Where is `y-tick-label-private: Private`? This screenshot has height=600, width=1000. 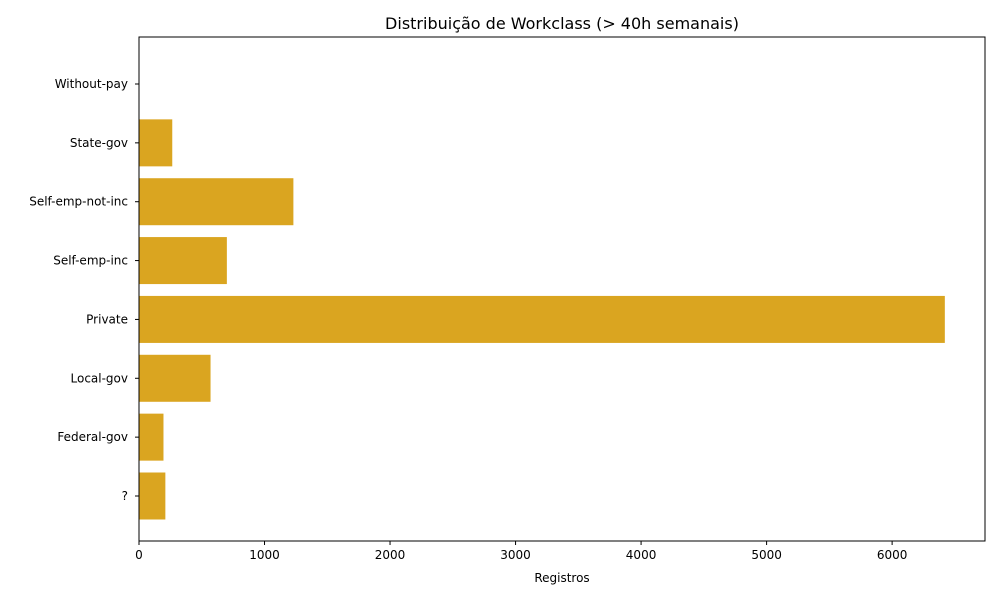
y-tick-label-private: Private is located at coordinates (107, 319).